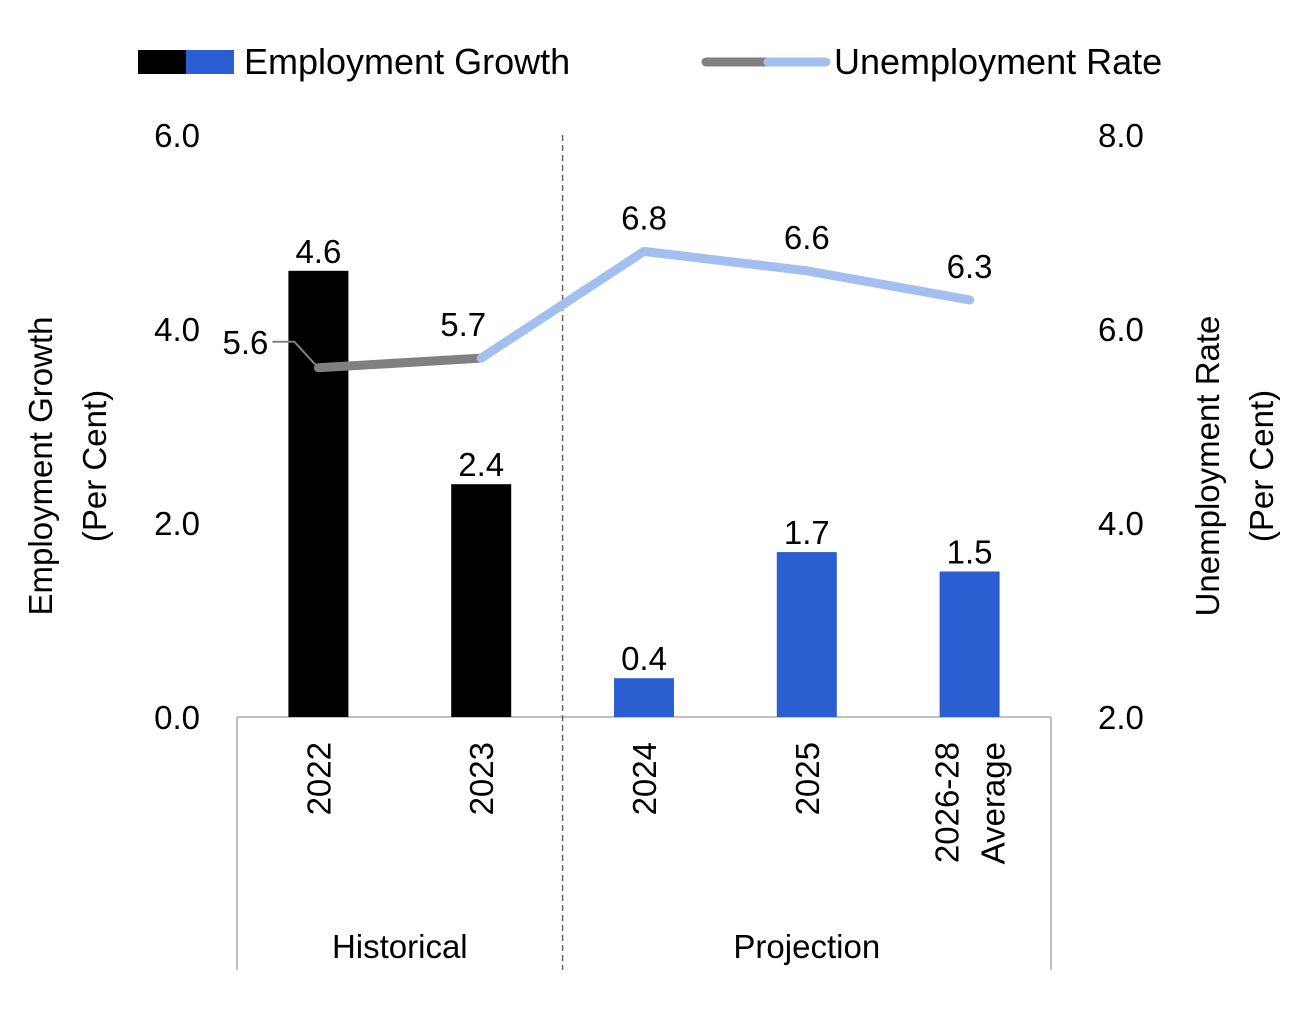 Image resolution: width=1290 pixels, height=1030 pixels. What do you see at coordinates (993, 803) in the screenshot?
I see `category-label: Average` at bounding box center [993, 803].